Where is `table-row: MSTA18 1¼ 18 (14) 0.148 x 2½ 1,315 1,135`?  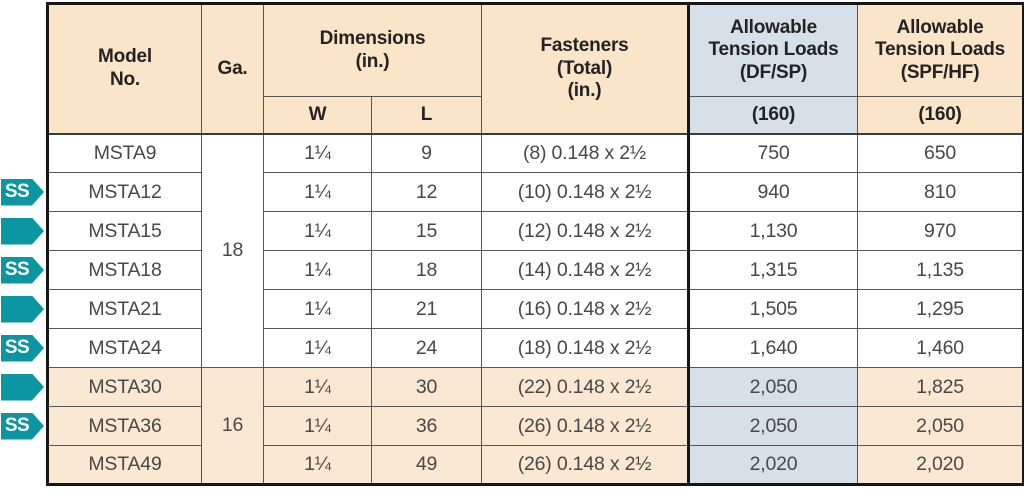
table-row: MSTA18 1¼ 18 (14) 0.148 x 2½ 1,315 1,135 is located at coordinates (535, 270).